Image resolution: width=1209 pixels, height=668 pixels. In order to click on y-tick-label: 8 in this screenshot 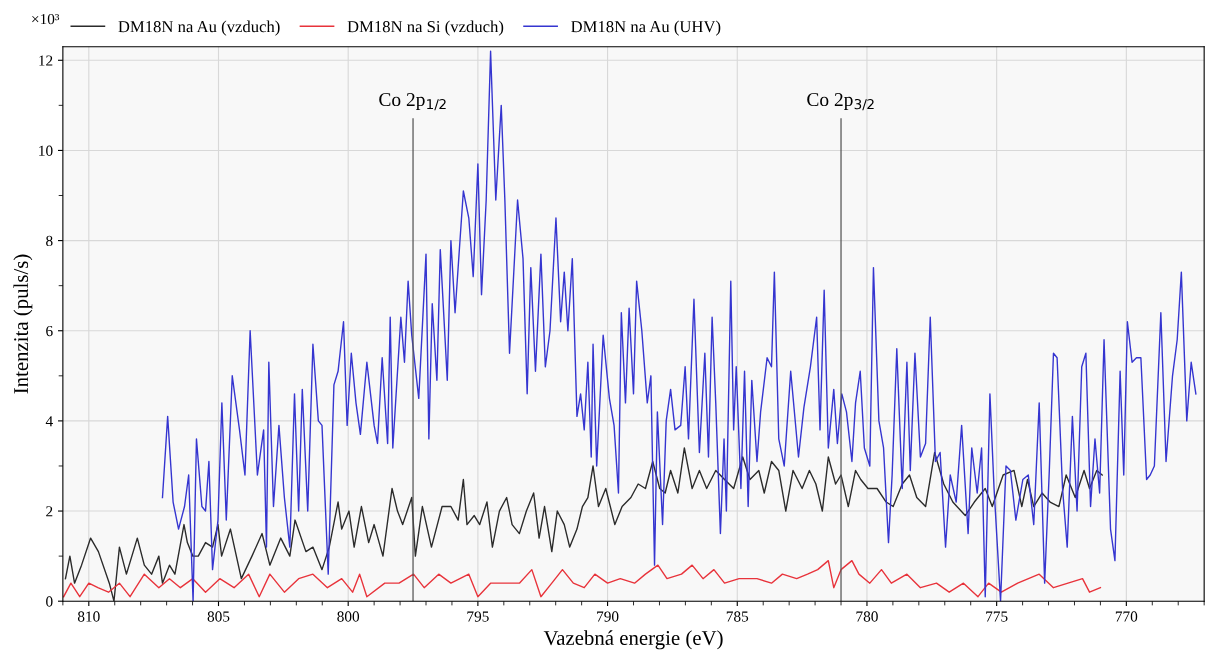, I will do `click(49, 241)`.